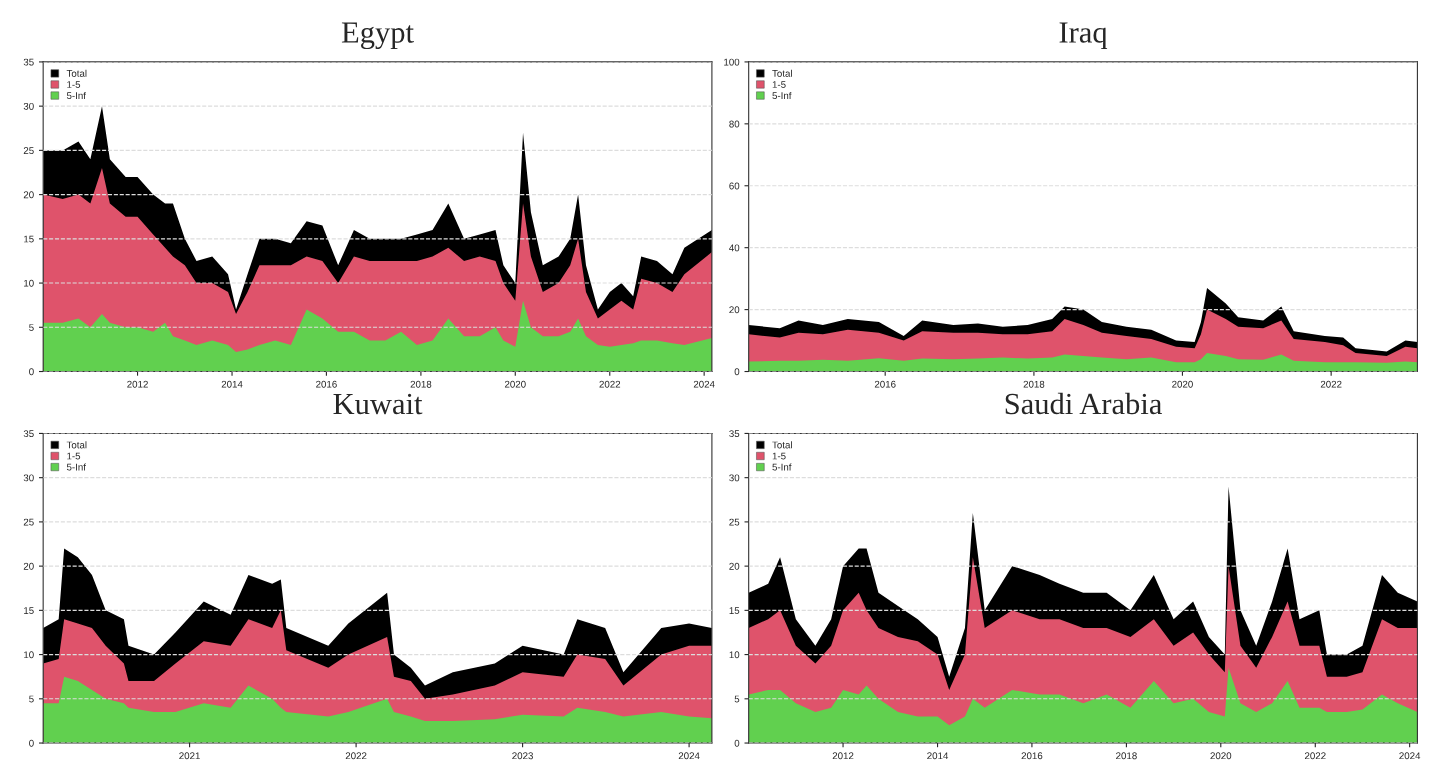 This screenshot has height=774, width=1439. What do you see at coordinates (377, 36) in the screenshot?
I see `chart-title: Egypt` at bounding box center [377, 36].